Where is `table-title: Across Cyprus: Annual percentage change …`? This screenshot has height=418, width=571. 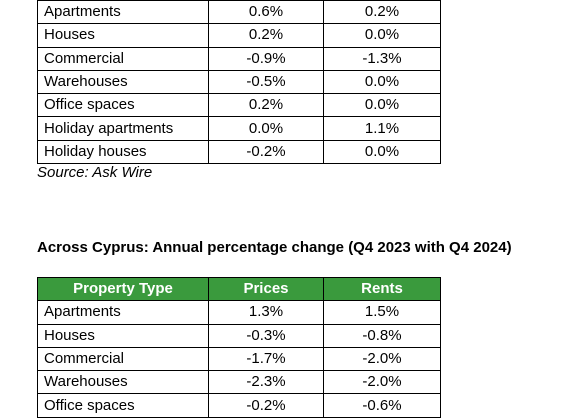
table-title: Across Cyprus: Annual percentage change … is located at coordinates (274, 247).